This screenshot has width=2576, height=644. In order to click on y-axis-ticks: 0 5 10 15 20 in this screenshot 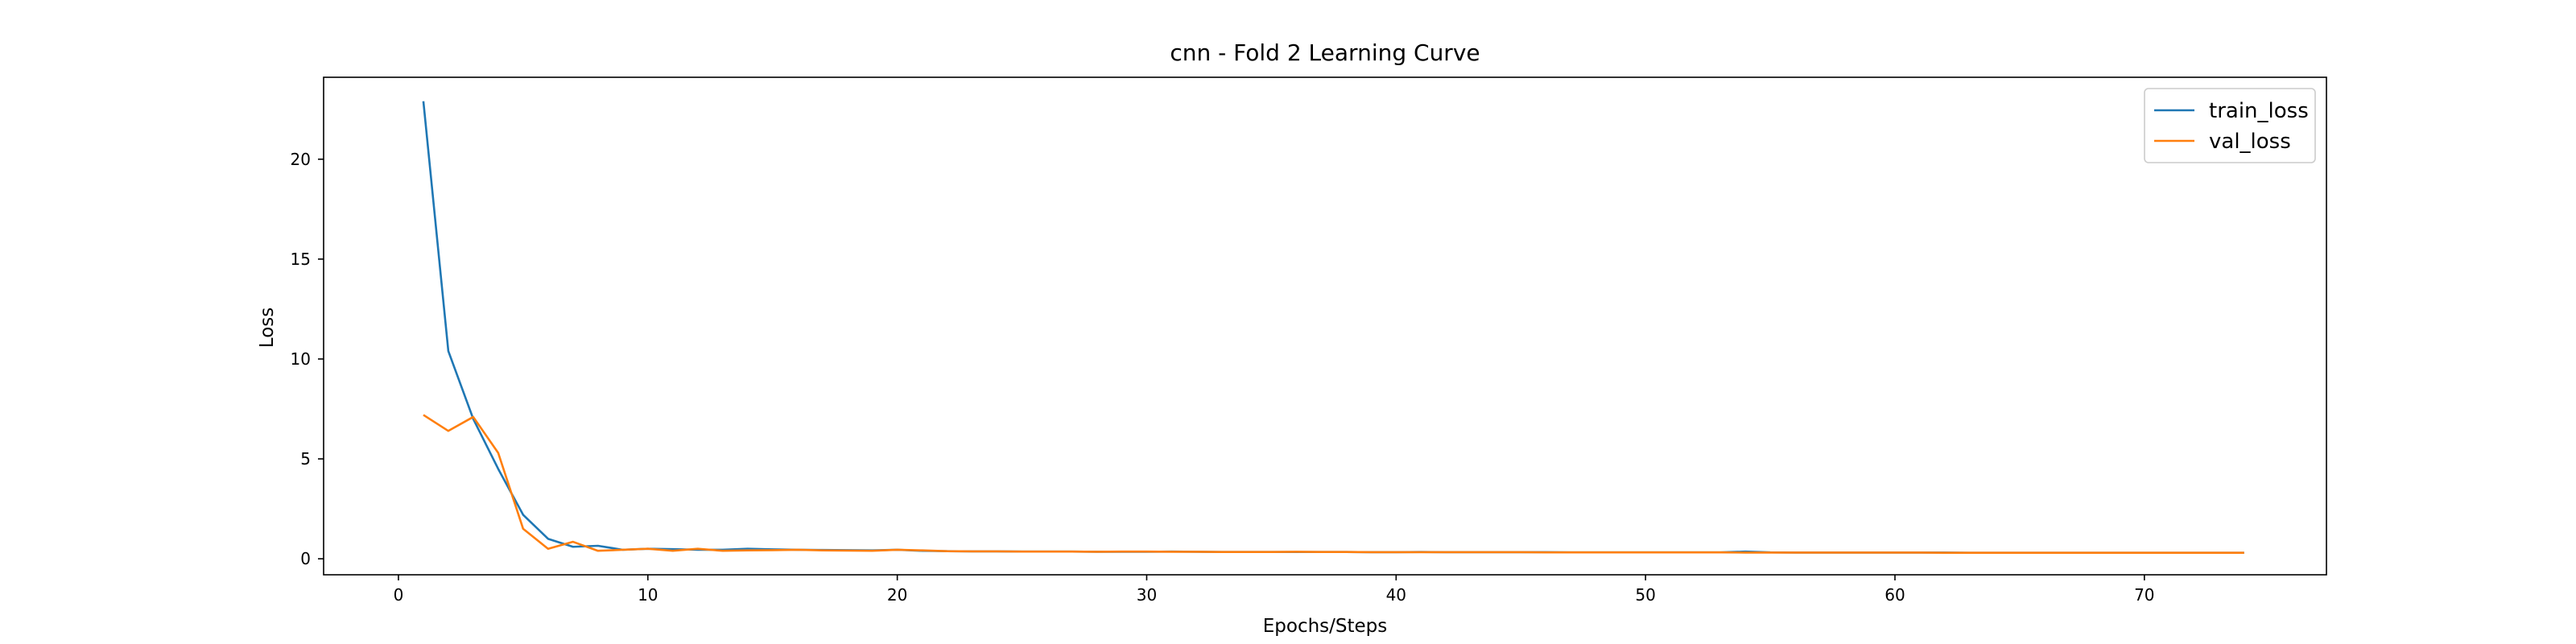, I will do `click(307, 359)`.